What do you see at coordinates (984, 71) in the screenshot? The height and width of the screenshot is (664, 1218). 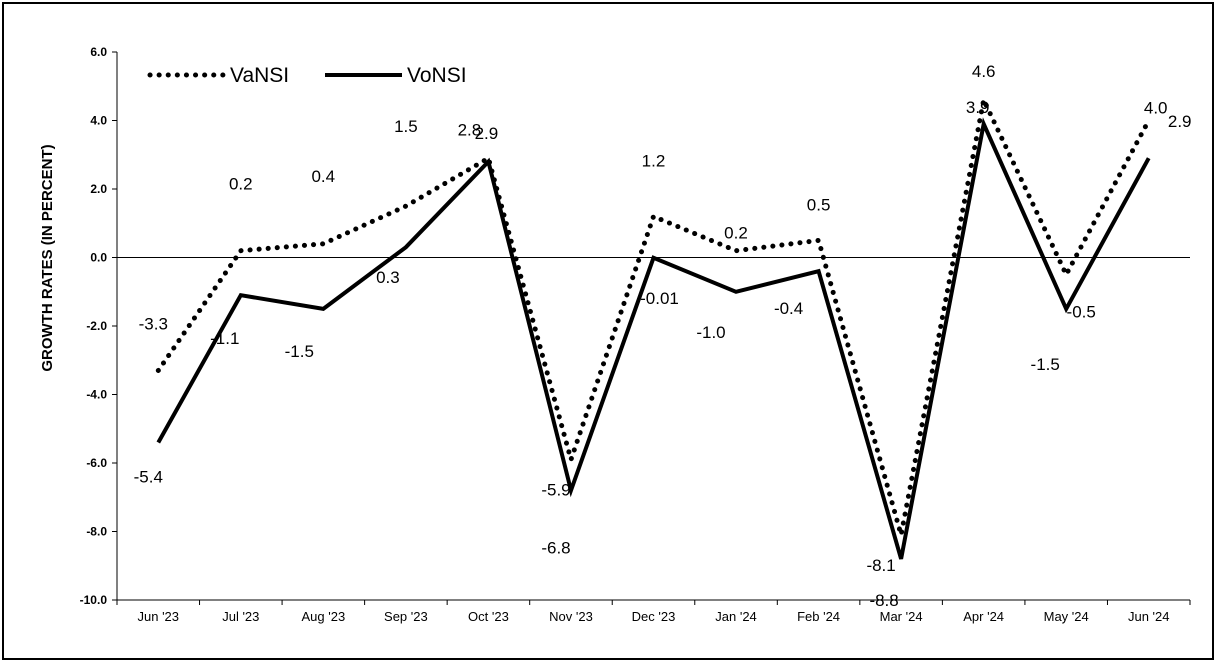 I see `data-label-vansi: 4.6` at bounding box center [984, 71].